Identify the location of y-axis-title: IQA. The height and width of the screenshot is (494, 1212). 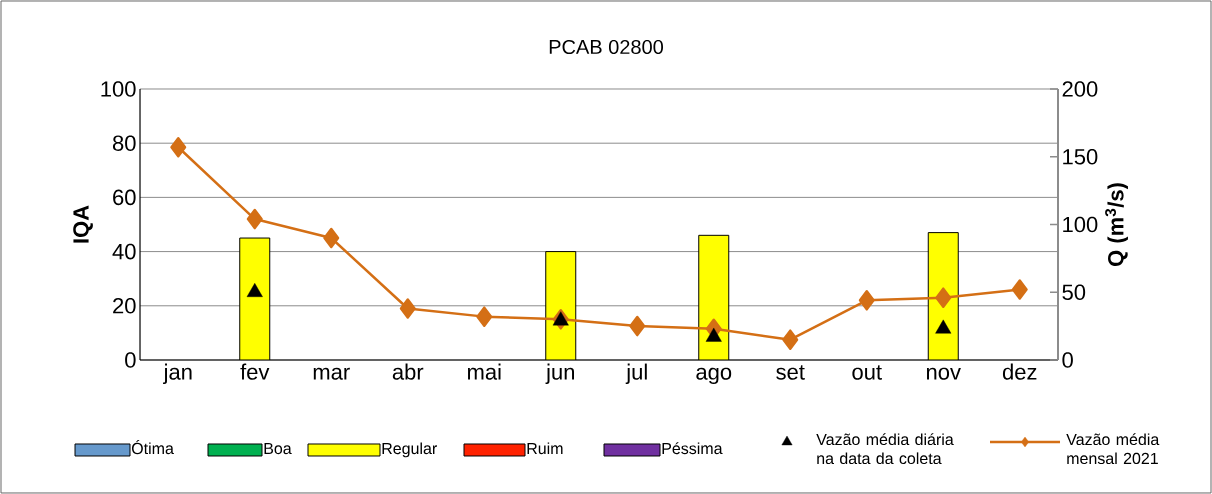
(83, 224).